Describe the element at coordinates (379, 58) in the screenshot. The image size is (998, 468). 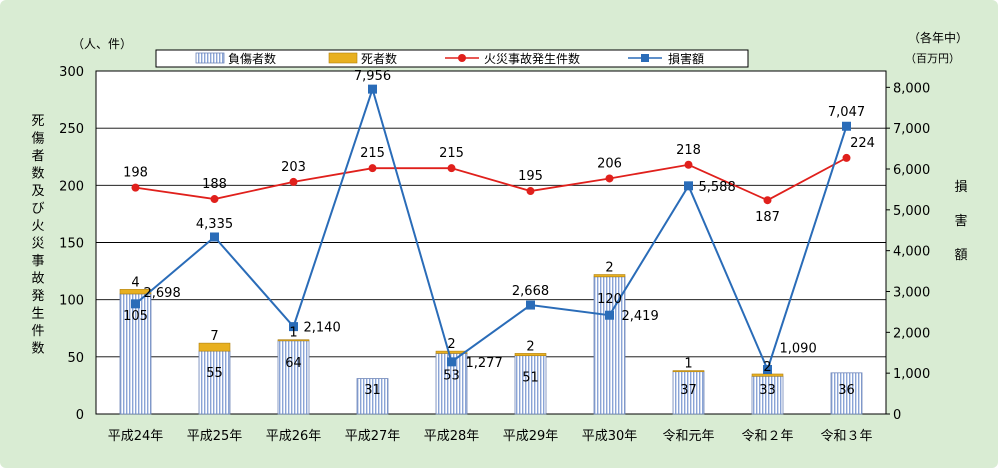
I see `legend-label-deaths: 死者数` at that location.